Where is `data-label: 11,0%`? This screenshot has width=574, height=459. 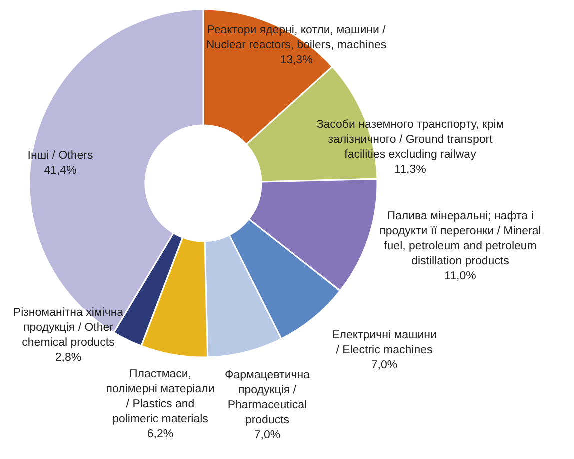 data-label: 11,0% is located at coordinates (460, 276).